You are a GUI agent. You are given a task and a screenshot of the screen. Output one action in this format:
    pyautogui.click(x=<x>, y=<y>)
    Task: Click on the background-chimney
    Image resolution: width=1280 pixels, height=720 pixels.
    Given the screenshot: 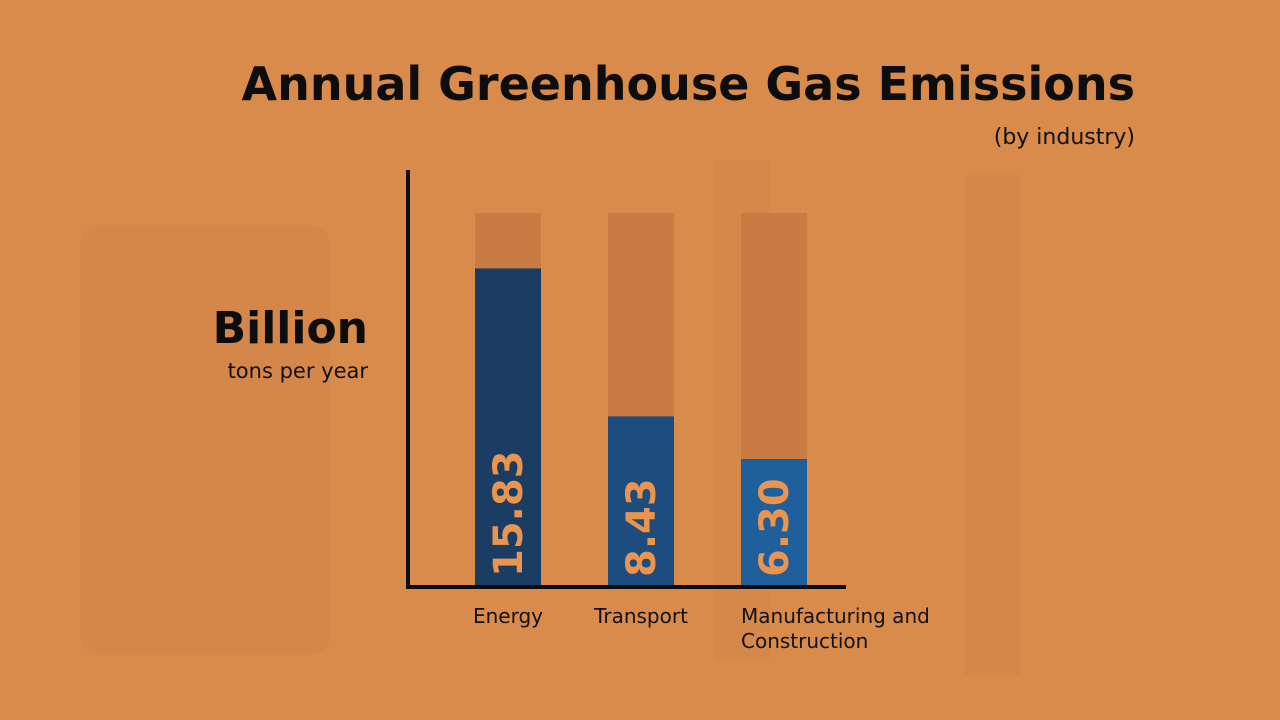 What is the action you would take?
    pyautogui.click(x=992, y=425)
    